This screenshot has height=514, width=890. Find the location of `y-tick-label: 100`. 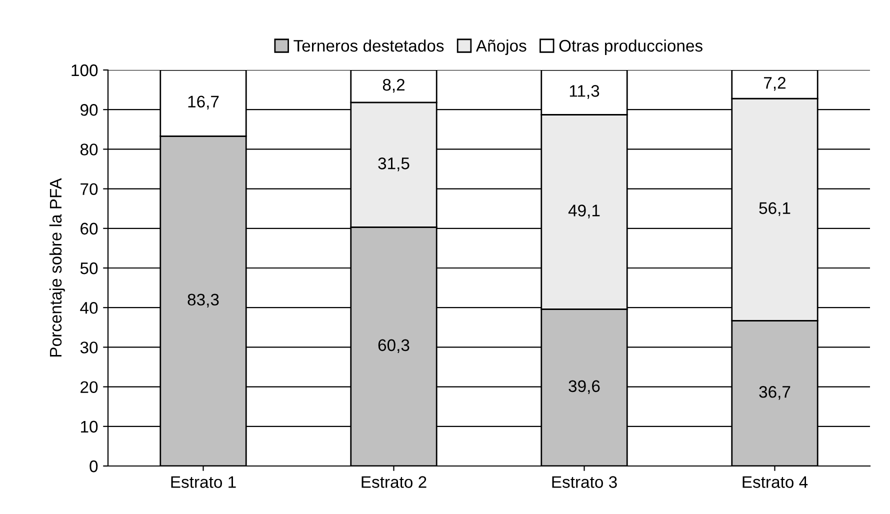

y-tick-label: 100 is located at coordinates (85, 70).